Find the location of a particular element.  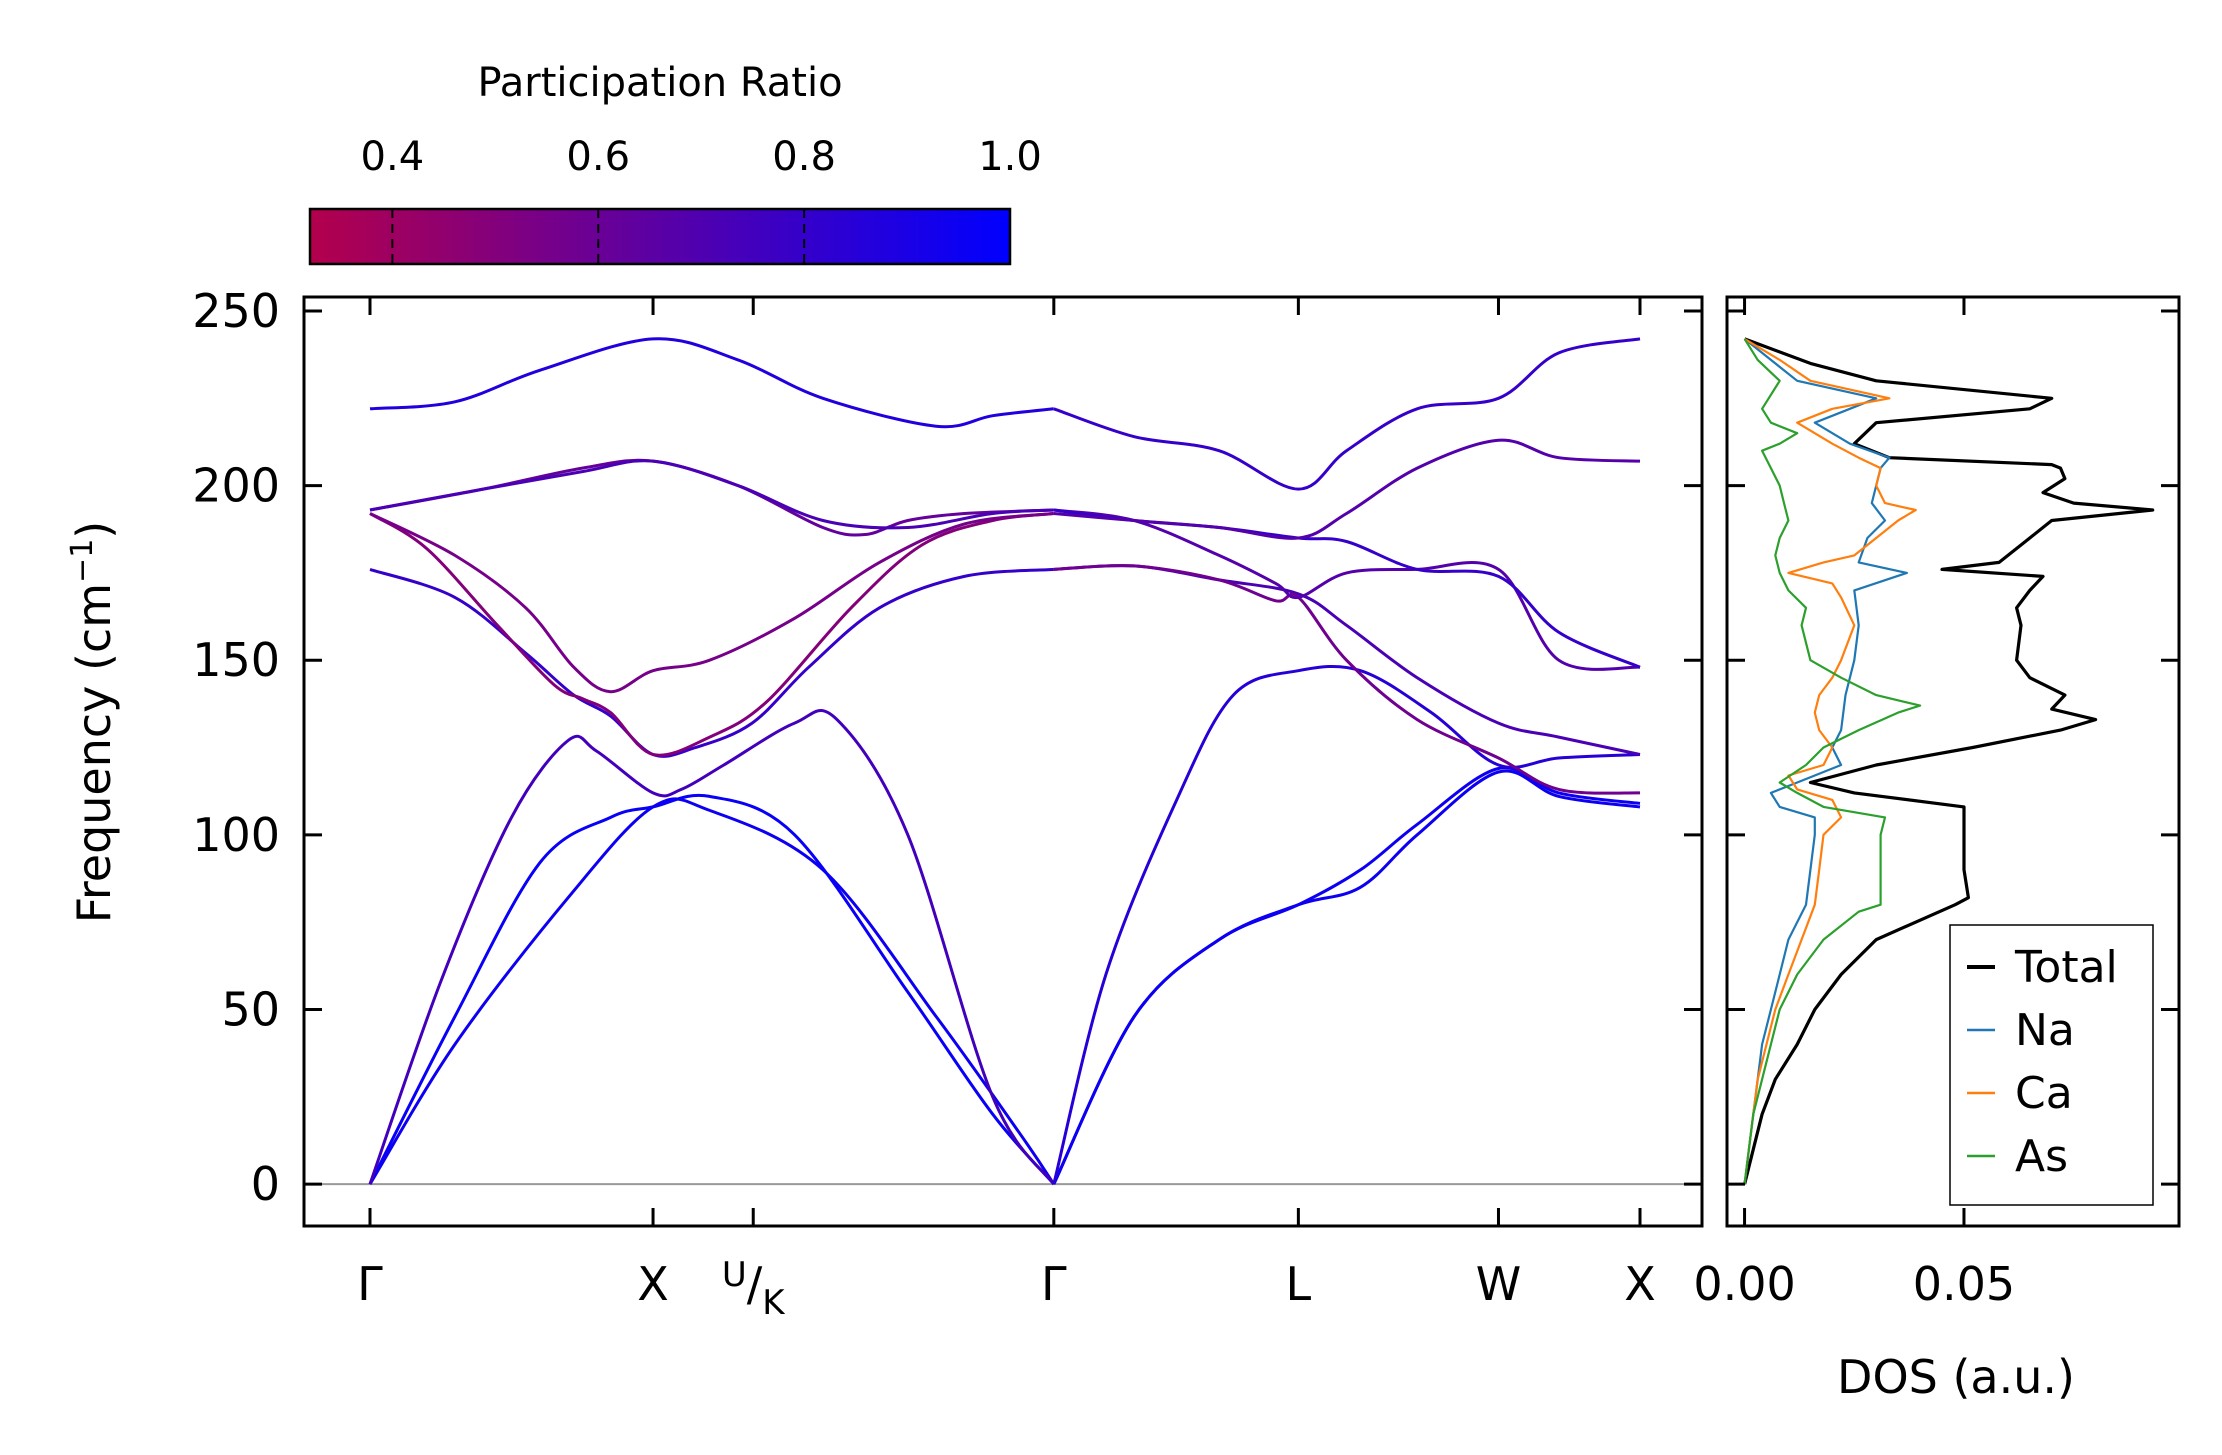

dos-line-total is located at coordinates (1949, 761).